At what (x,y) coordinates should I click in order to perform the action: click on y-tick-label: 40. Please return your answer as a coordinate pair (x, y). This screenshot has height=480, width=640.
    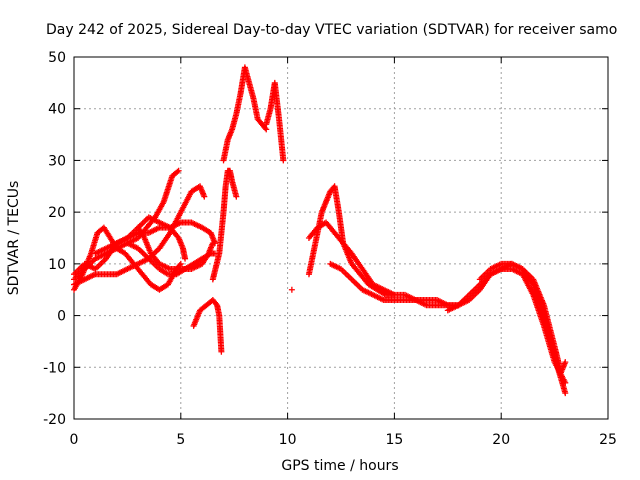
    Looking at the image, I should click on (57, 110).